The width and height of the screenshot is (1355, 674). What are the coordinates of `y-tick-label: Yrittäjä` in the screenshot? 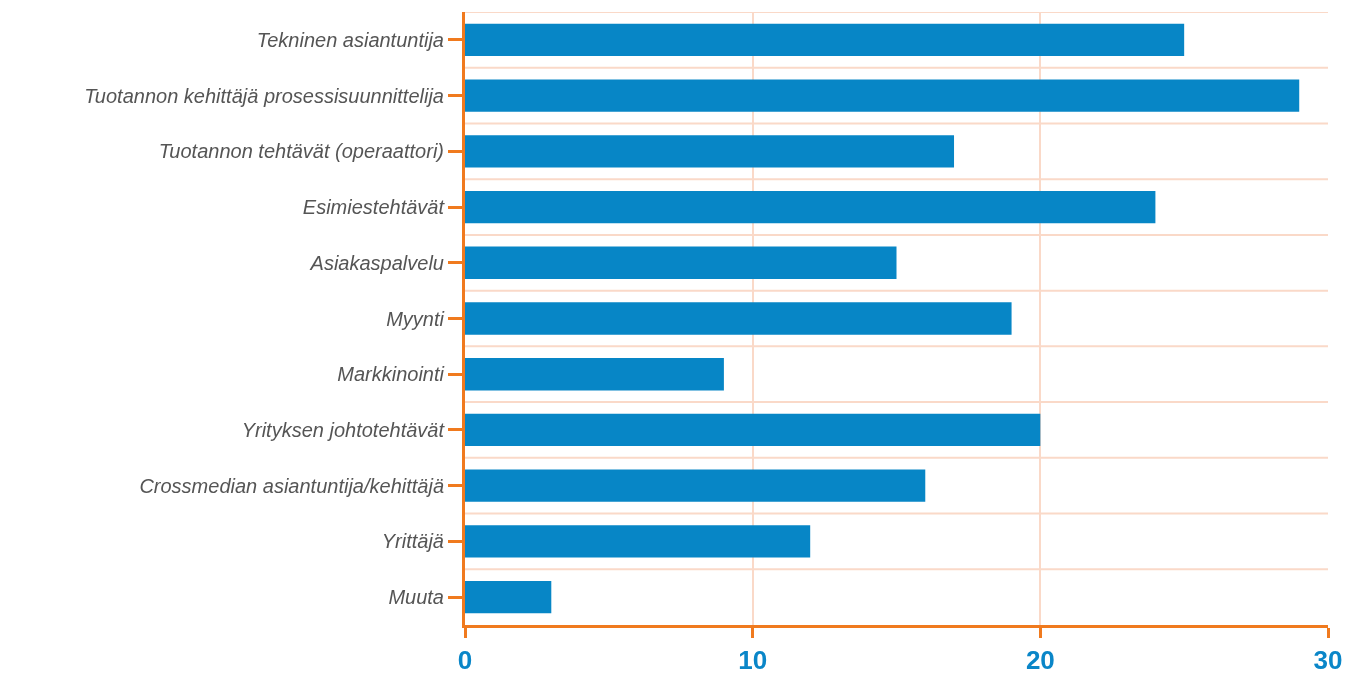 It's located at (412, 541).